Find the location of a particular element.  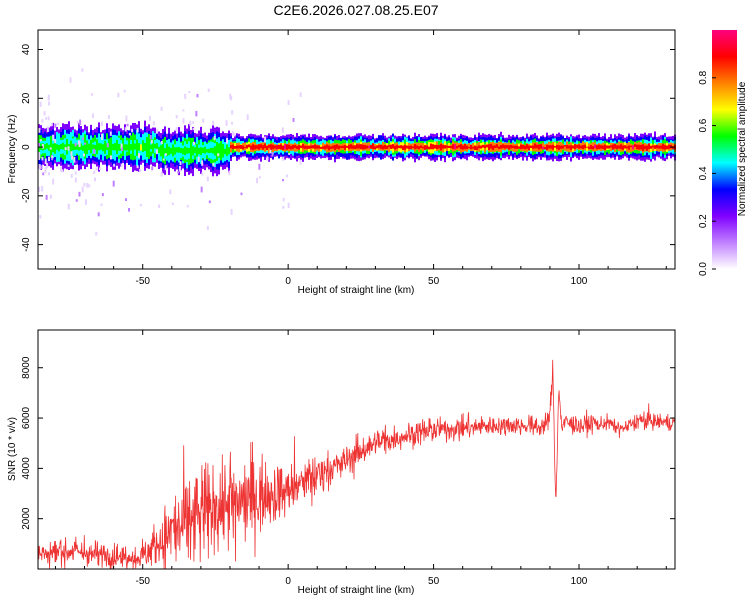

spectrogram-ylabel: Frequency (Hz) is located at coordinates (12, 149).